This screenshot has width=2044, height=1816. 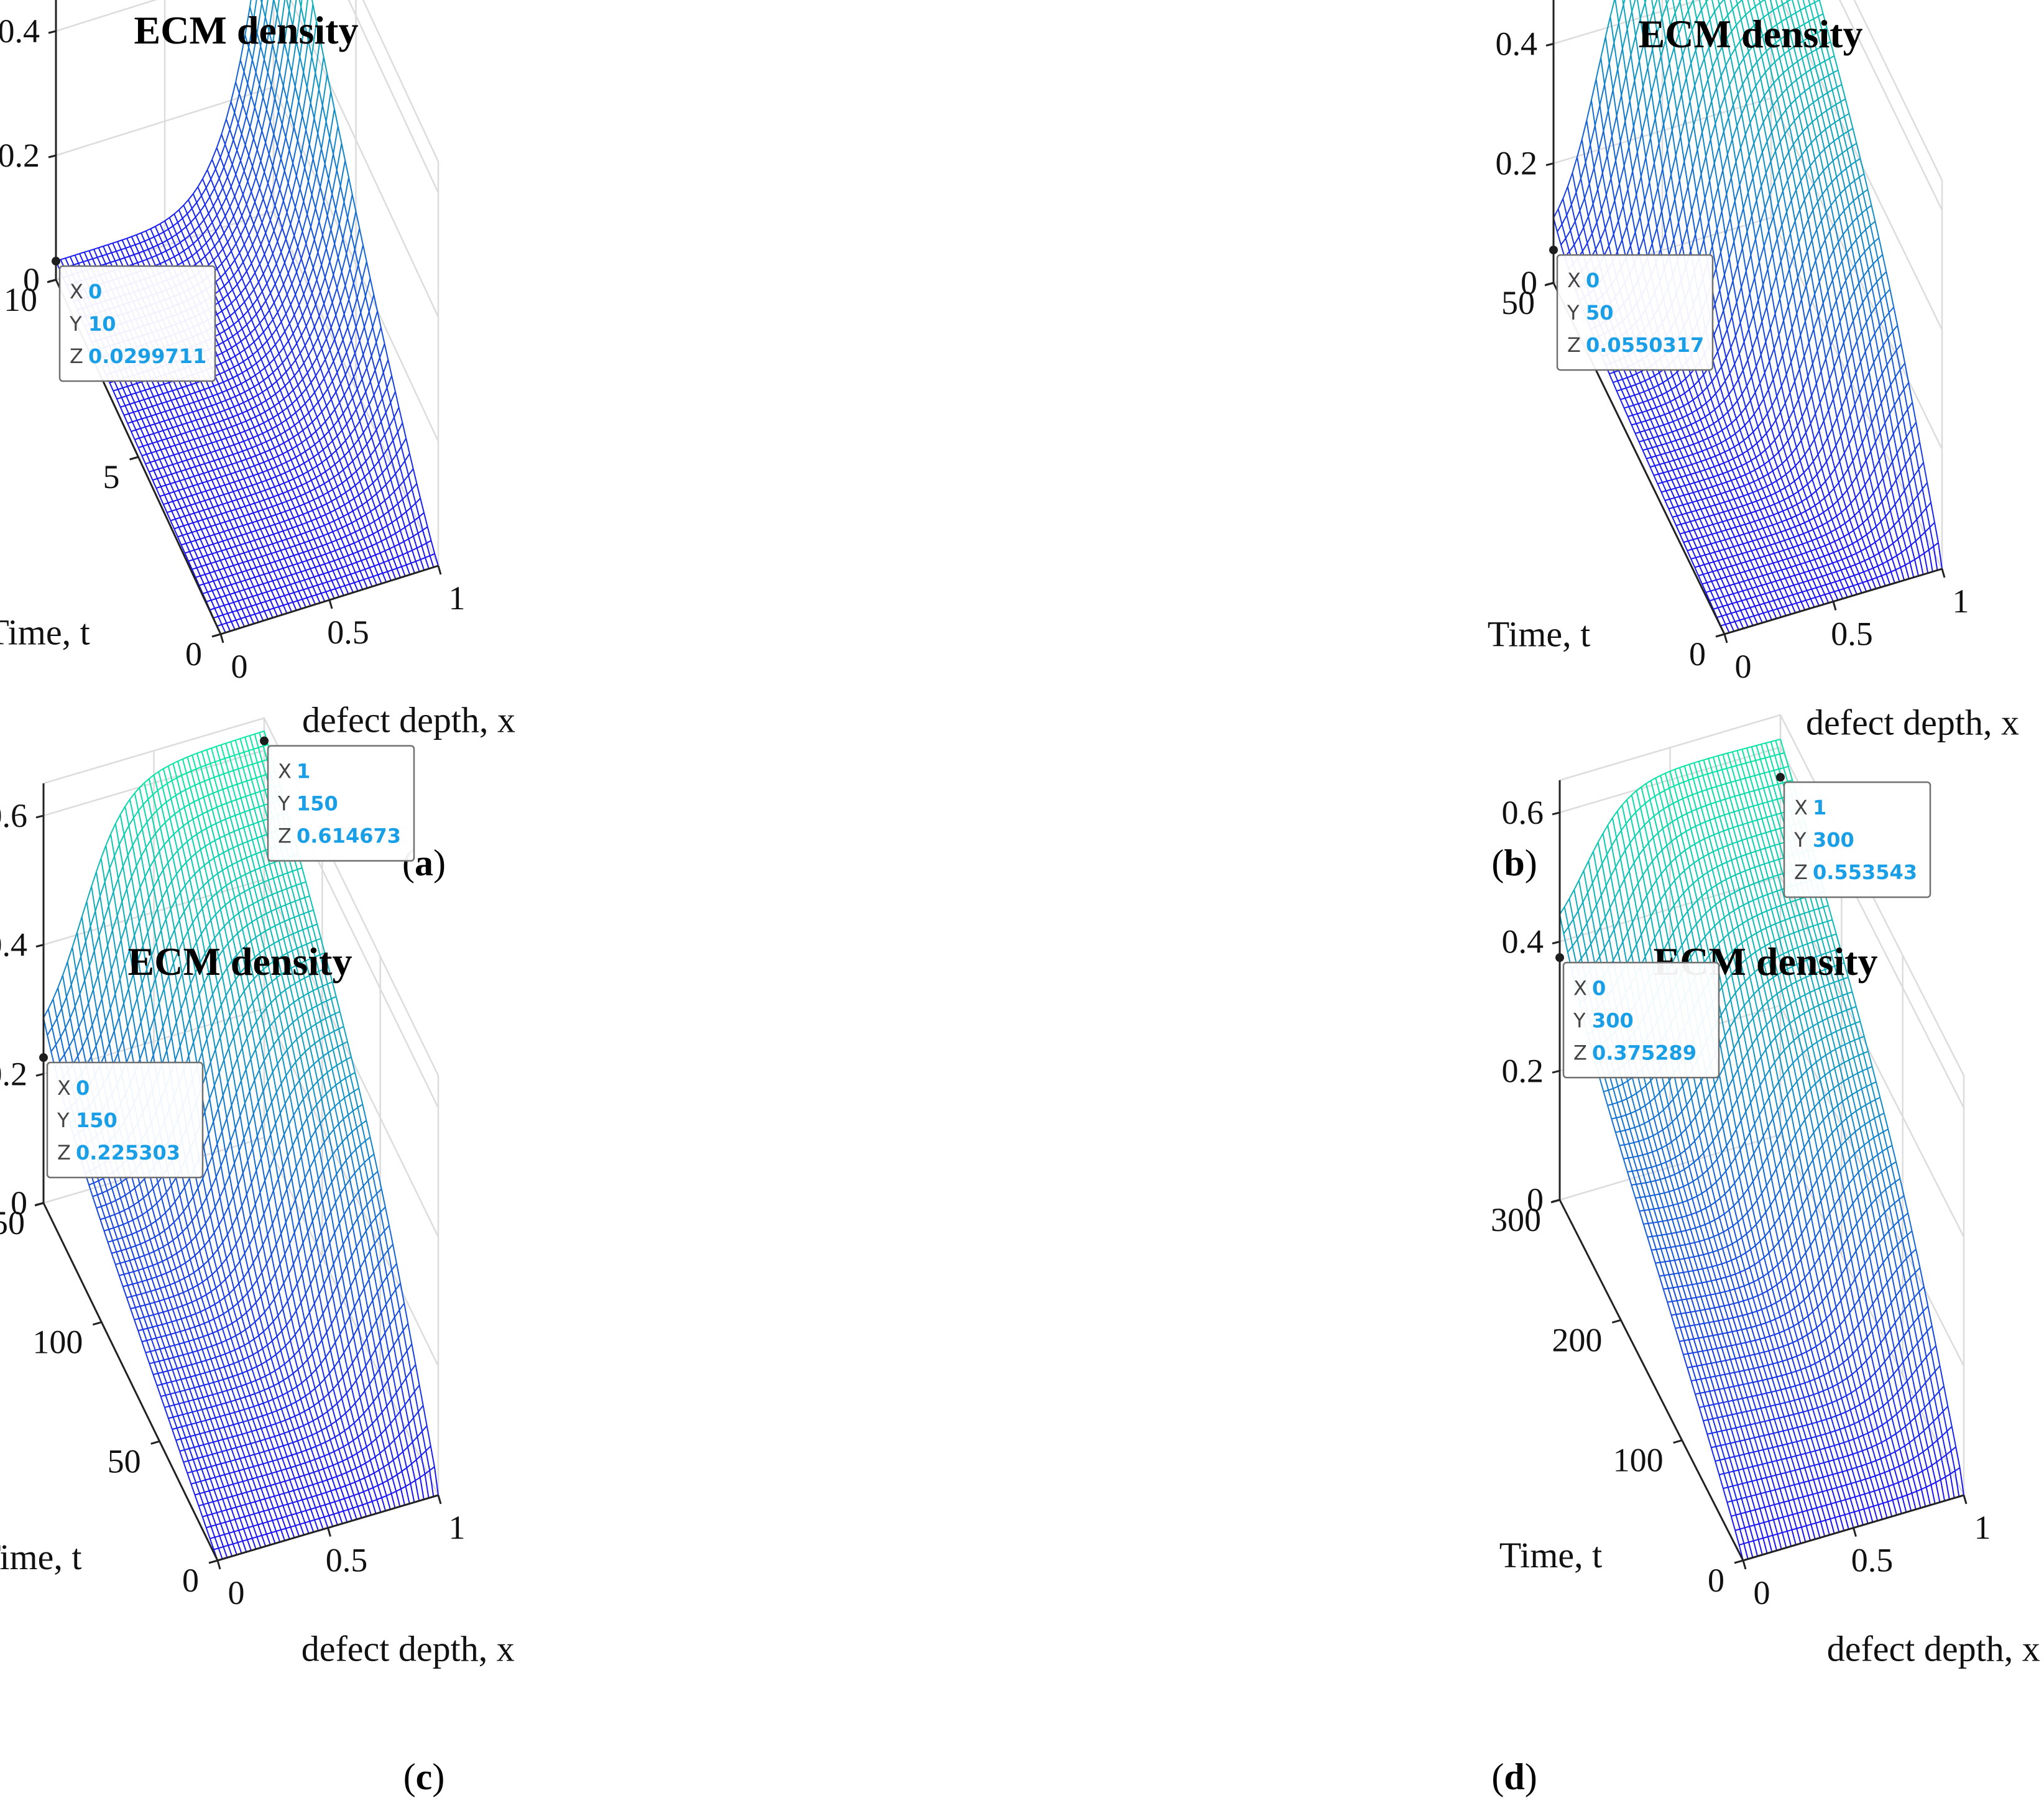 What do you see at coordinates (134, 319) in the screenshot?
I see `datatip: X 0Y 10Z 0.0299711` at bounding box center [134, 319].